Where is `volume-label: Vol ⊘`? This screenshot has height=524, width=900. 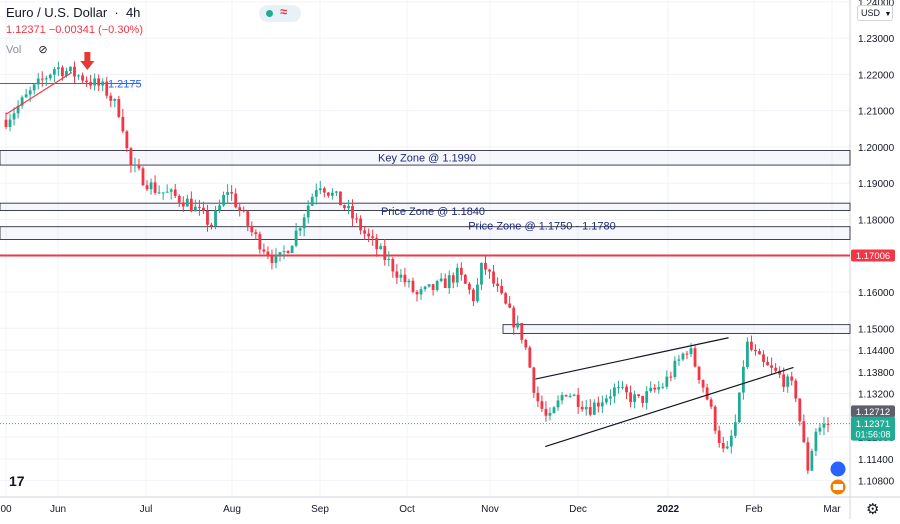
volume-label: Vol ⊘ is located at coordinates (27, 49).